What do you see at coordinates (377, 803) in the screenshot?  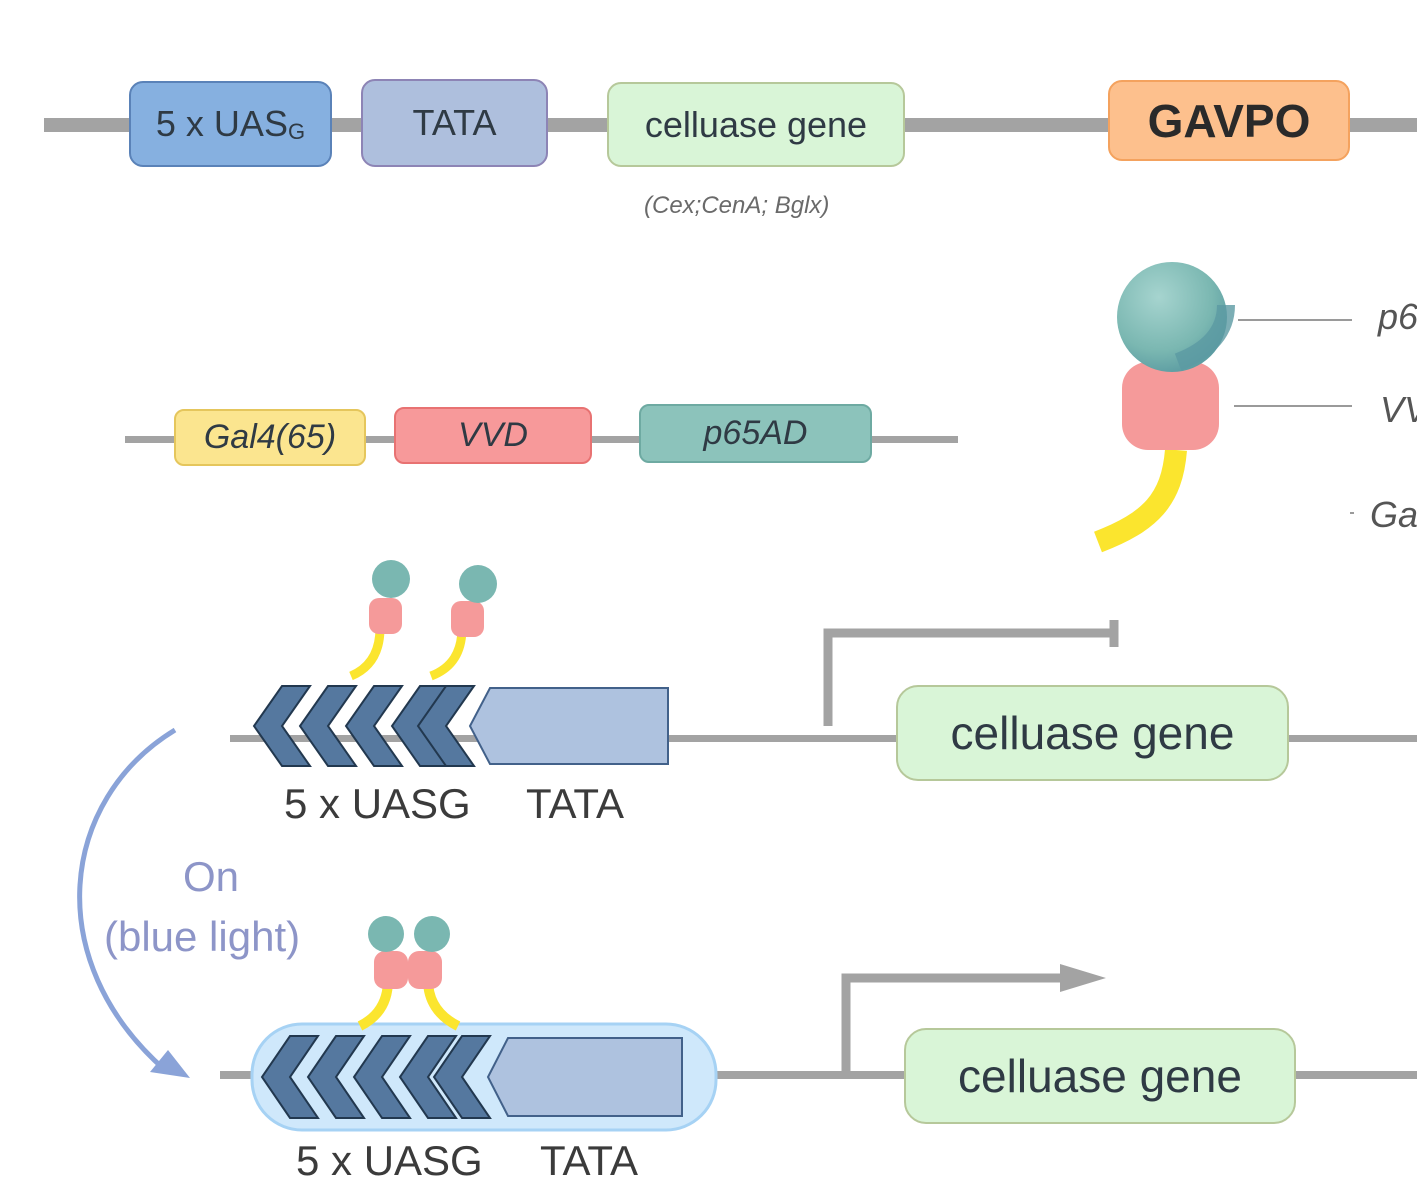 I see `off-uasg-label: 5 x UASG` at bounding box center [377, 803].